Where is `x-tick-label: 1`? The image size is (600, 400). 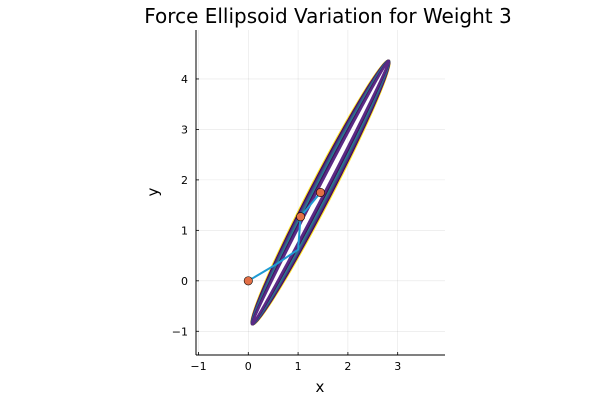 x-tick-label: 1 is located at coordinates (298, 366).